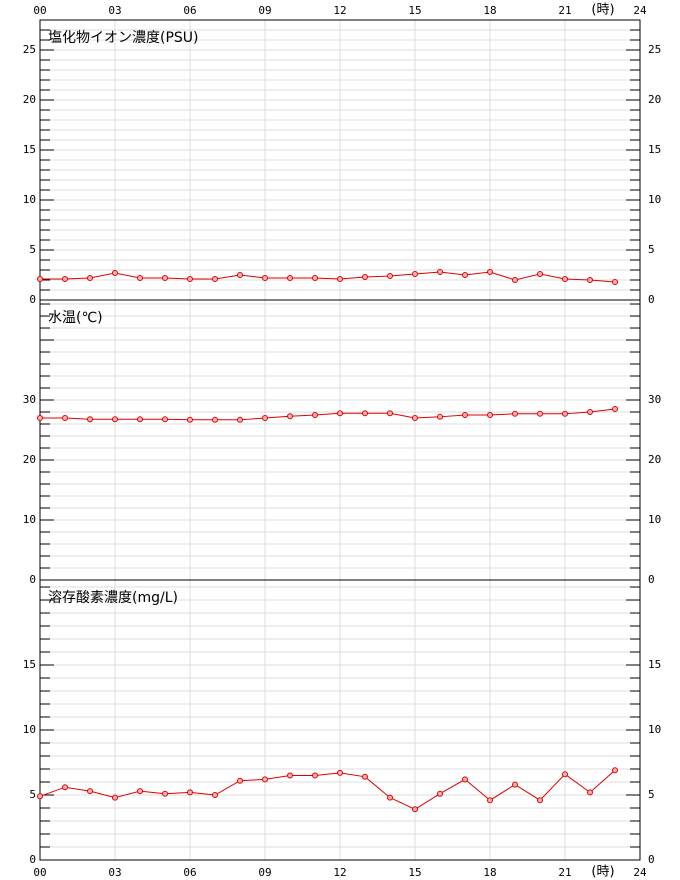 The width and height of the screenshot is (680, 880). Describe the element at coordinates (189, 10) in the screenshot. I see `x-tick-label: 06` at that location.